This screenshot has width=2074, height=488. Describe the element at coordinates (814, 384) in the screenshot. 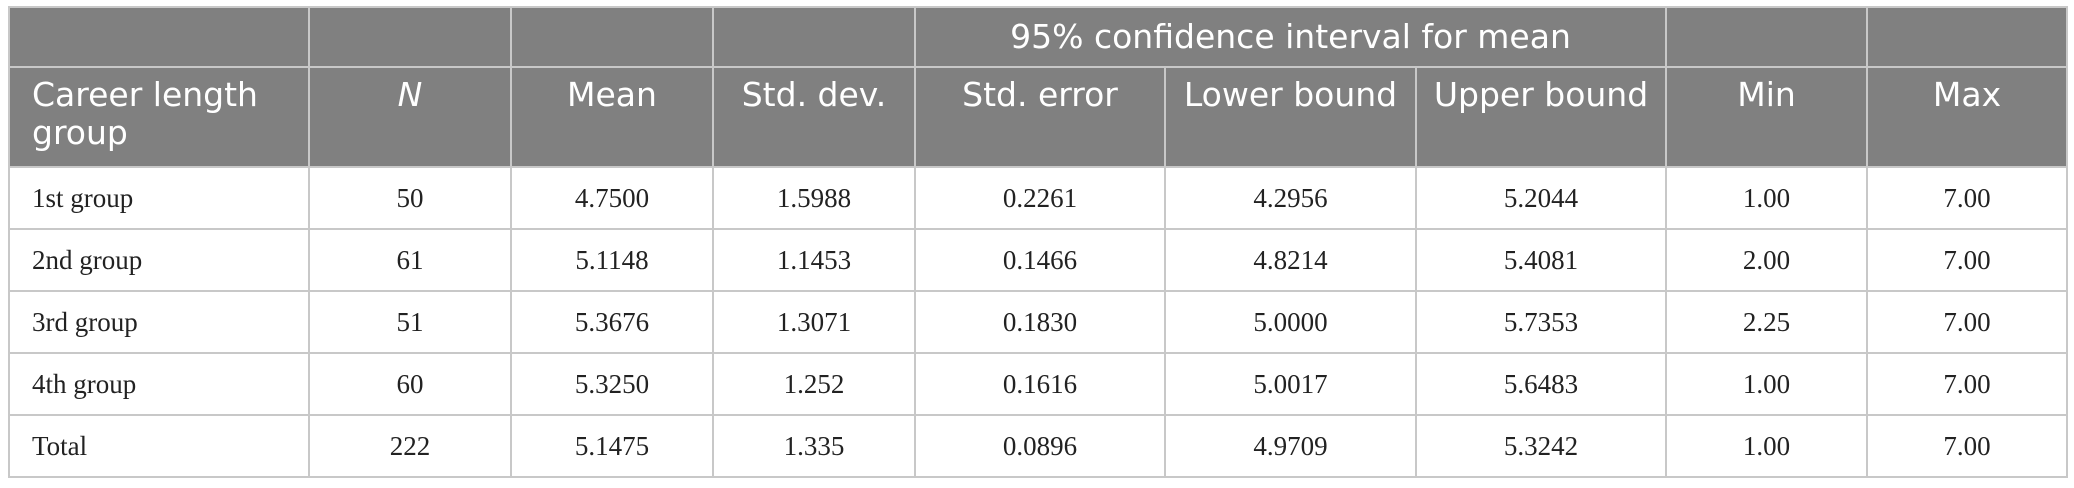

I see `cell-std-dev: 1.252` at that location.